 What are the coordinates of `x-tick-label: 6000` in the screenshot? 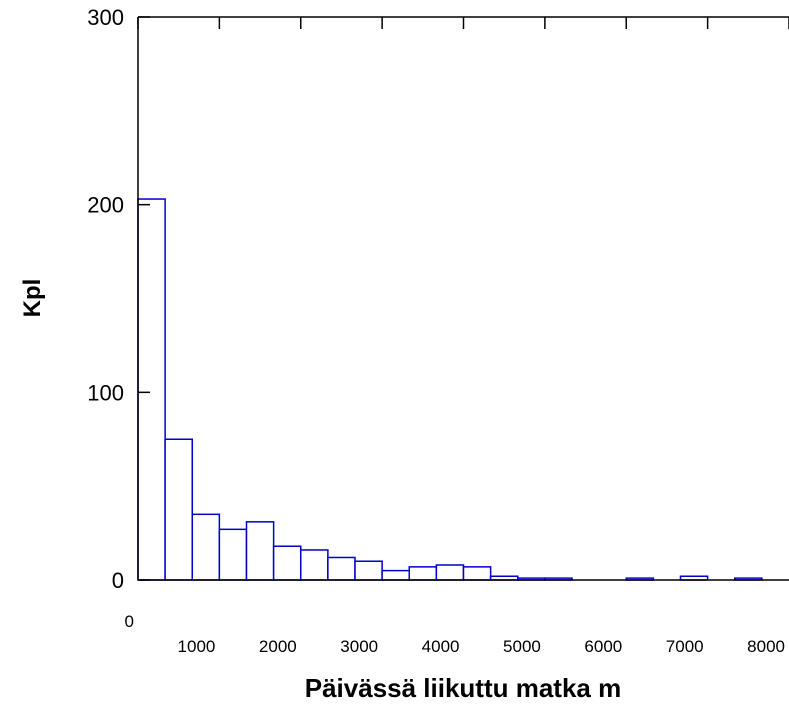 It's located at (603, 646).